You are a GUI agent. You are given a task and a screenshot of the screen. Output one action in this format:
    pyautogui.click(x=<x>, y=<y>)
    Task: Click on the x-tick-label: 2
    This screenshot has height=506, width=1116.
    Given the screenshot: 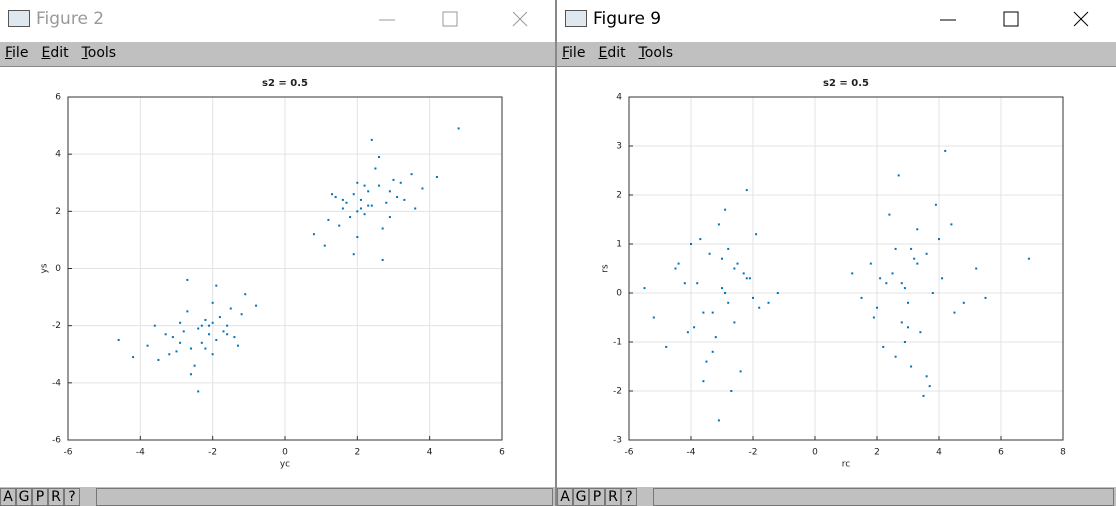 What is the action you would take?
    pyautogui.click(x=357, y=453)
    